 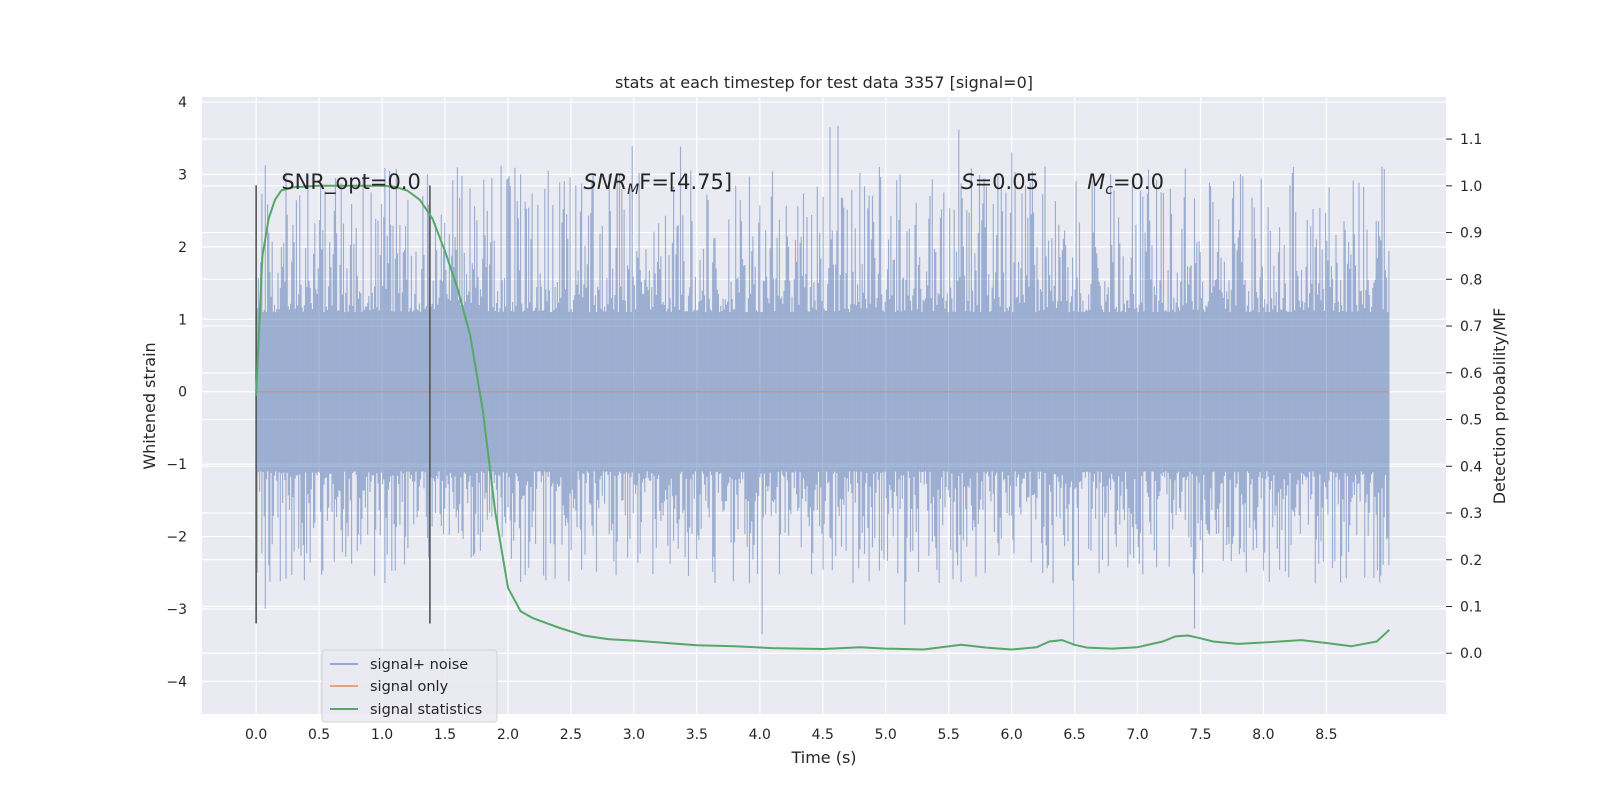 What do you see at coordinates (1471, 561) in the screenshot?
I see `y-right-tick-label: 0.2` at bounding box center [1471, 561].